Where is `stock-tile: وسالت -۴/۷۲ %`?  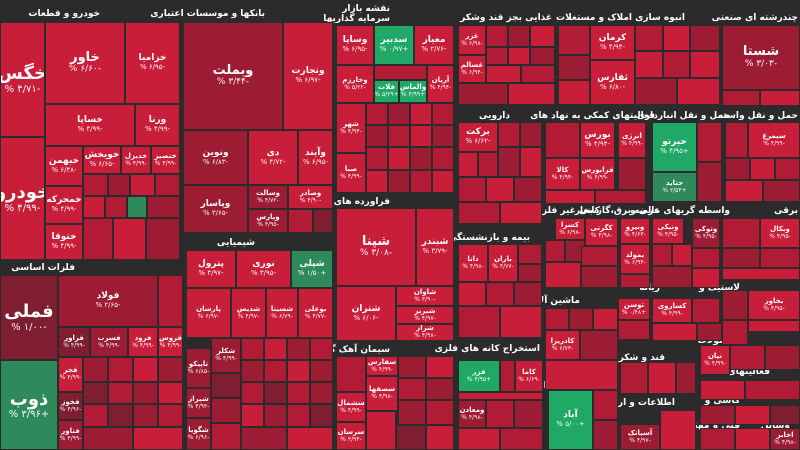 stock-tile: وسالت -۴/۷۲ % is located at coordinates (268, 197).